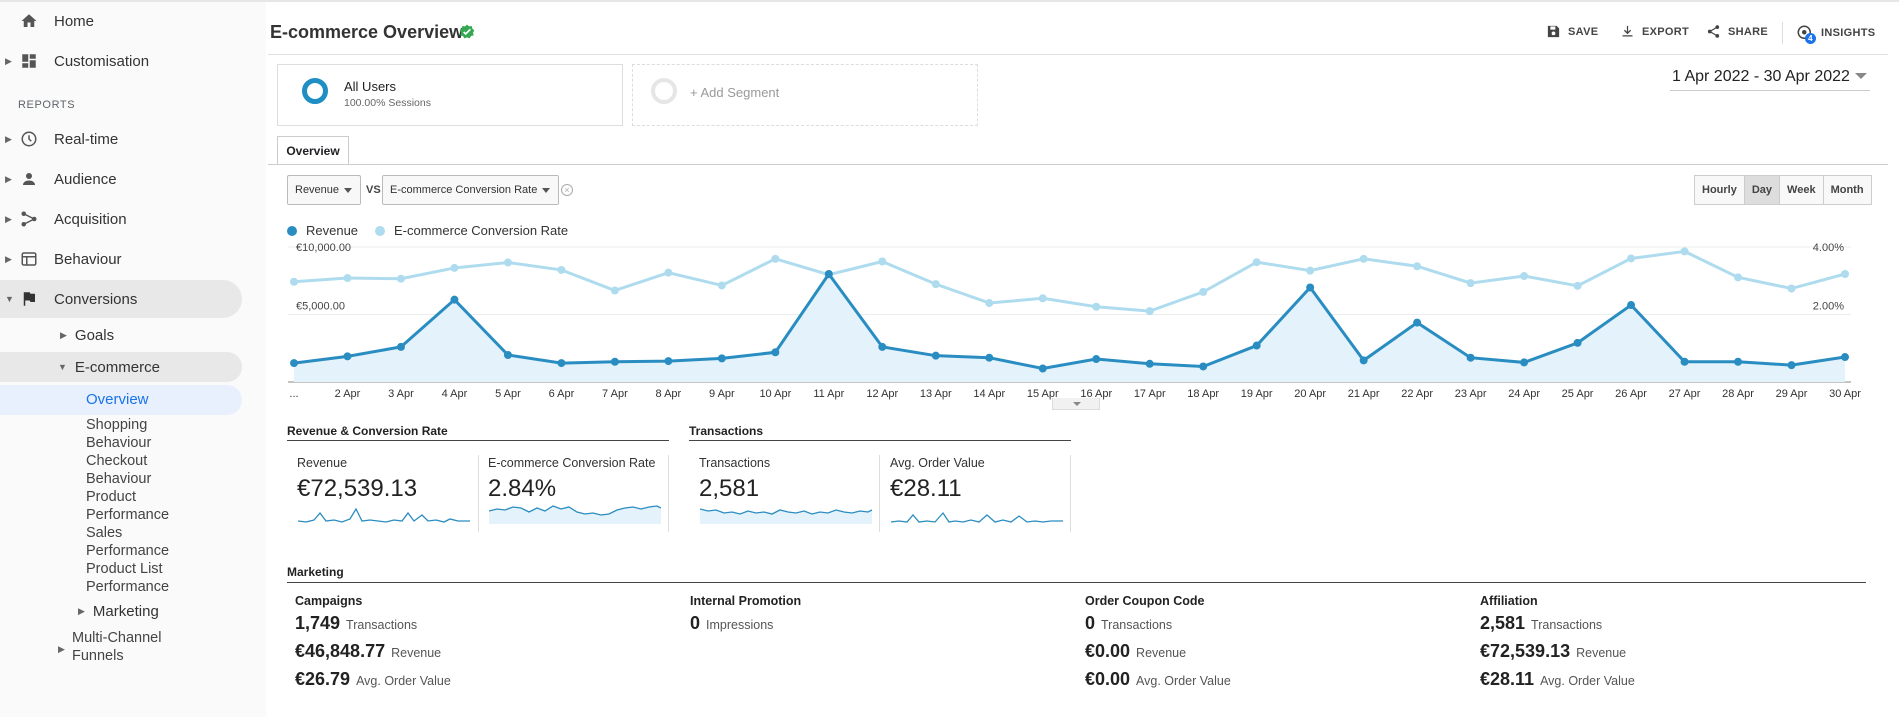  Describe the element at coordinates (1471, 394) in the screenshot. I see `x-tick-label: 23 Apr` at that location.